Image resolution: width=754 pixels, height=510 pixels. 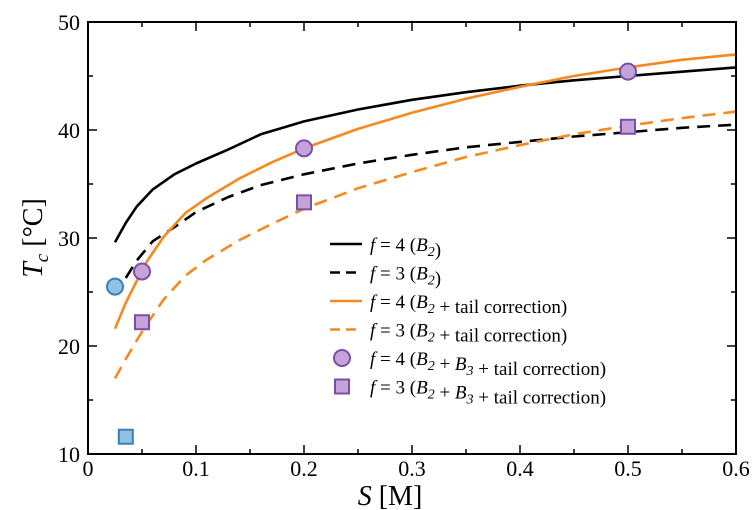 I want to click on x-axis-title: S [M], so click(x=390, y=495).